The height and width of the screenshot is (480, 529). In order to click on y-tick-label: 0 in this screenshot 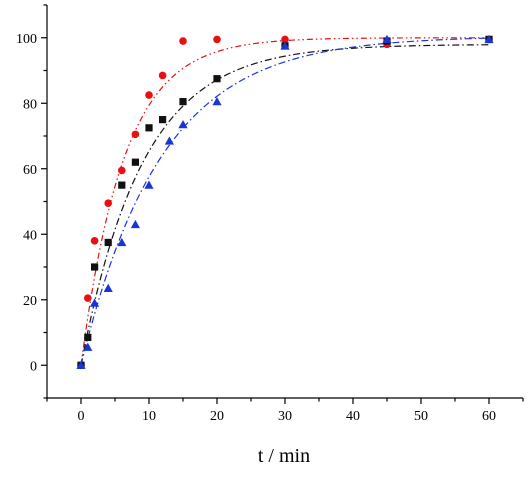, I will do `click(33, 366)`.